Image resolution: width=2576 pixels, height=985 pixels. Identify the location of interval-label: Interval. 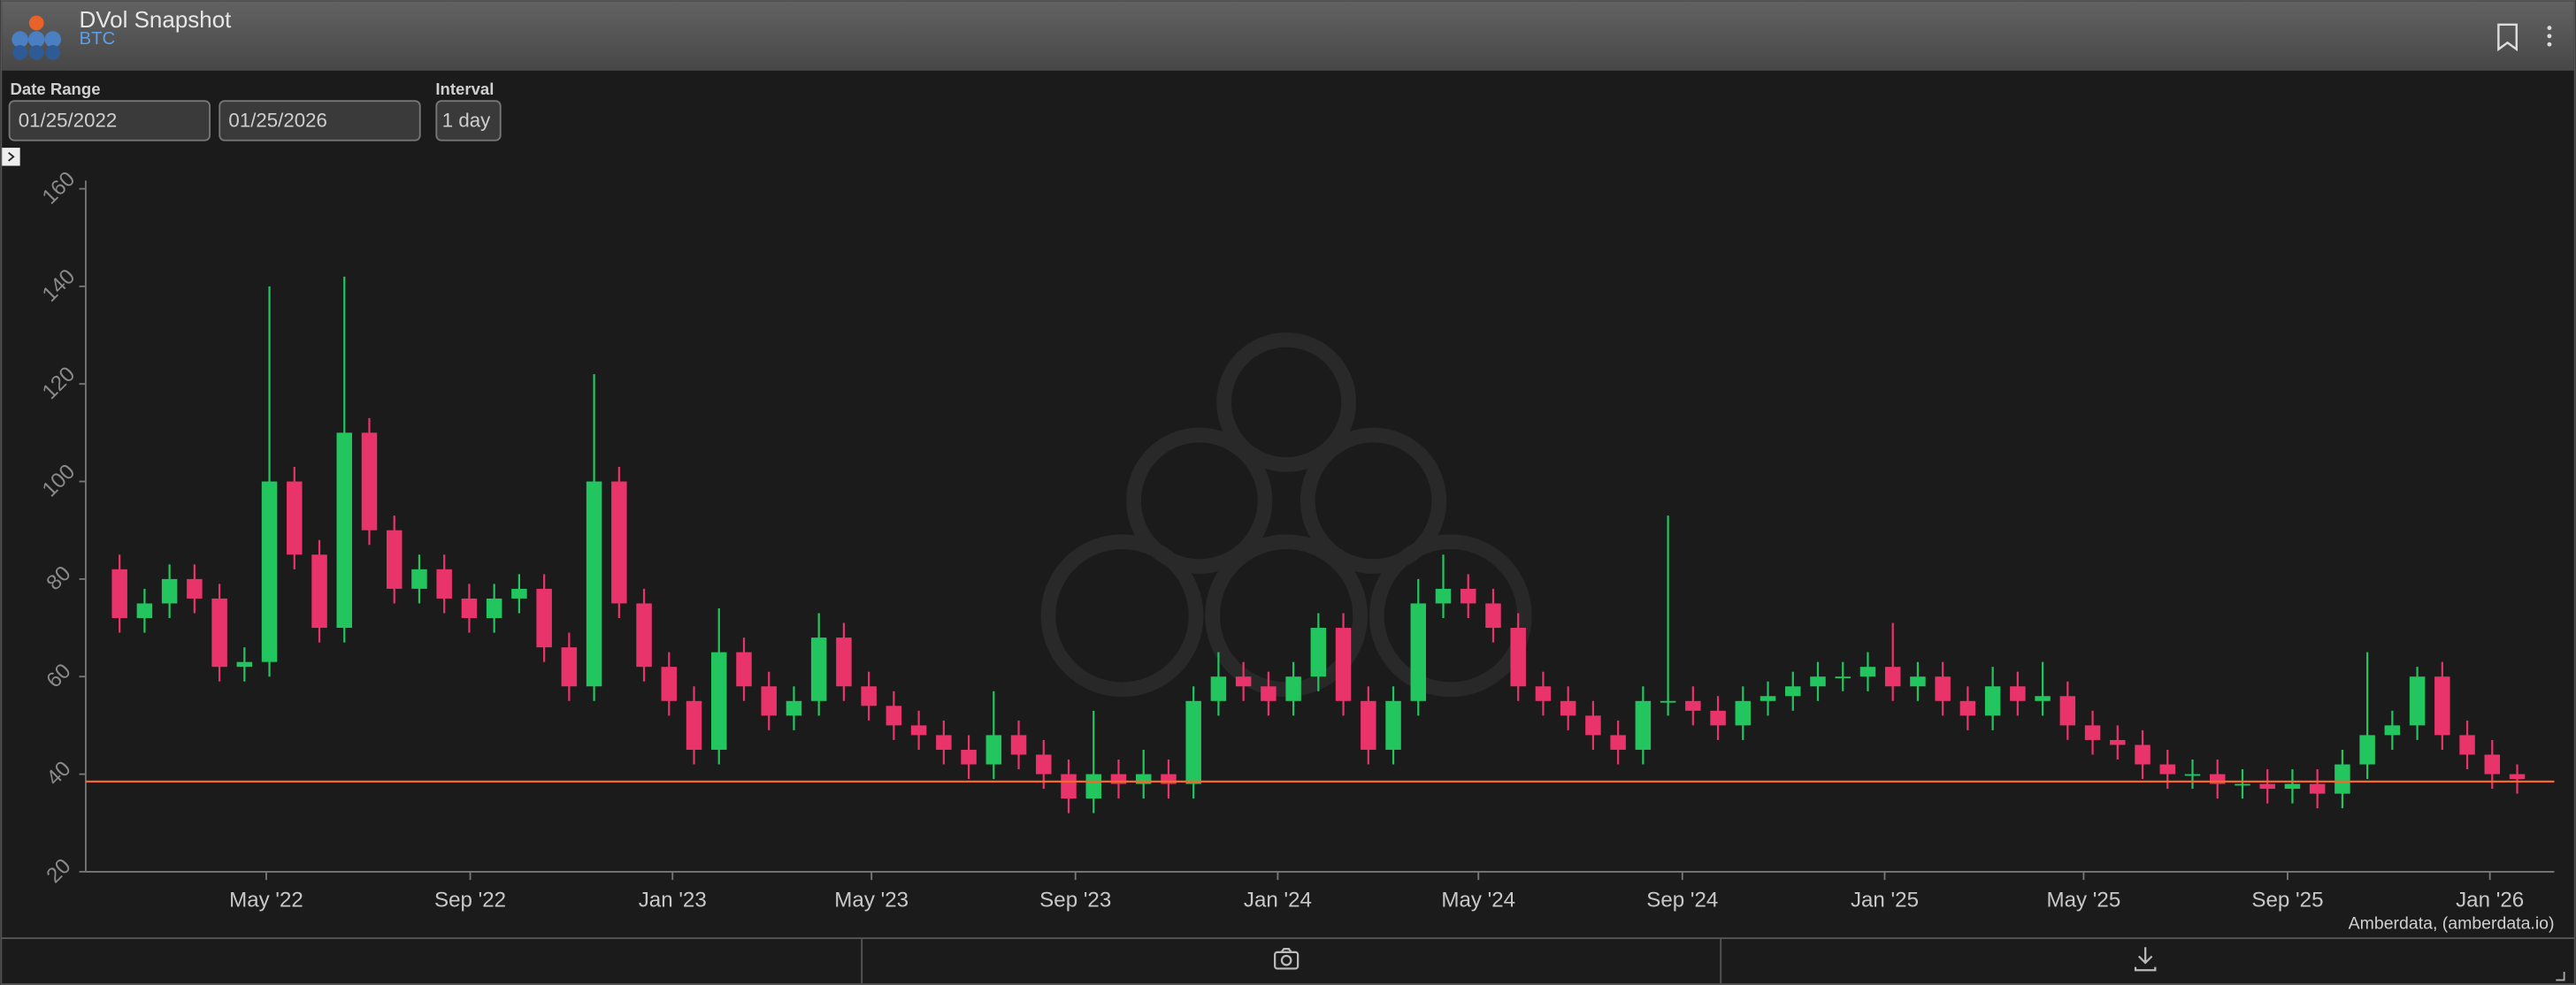
(464, 89).